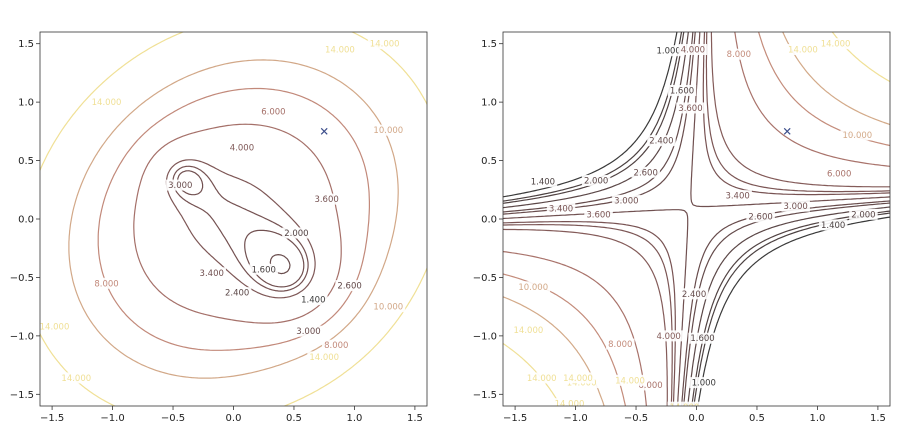 The image size is (909, 435). I want to click on contour-label: 3.400, so click(212, 274).